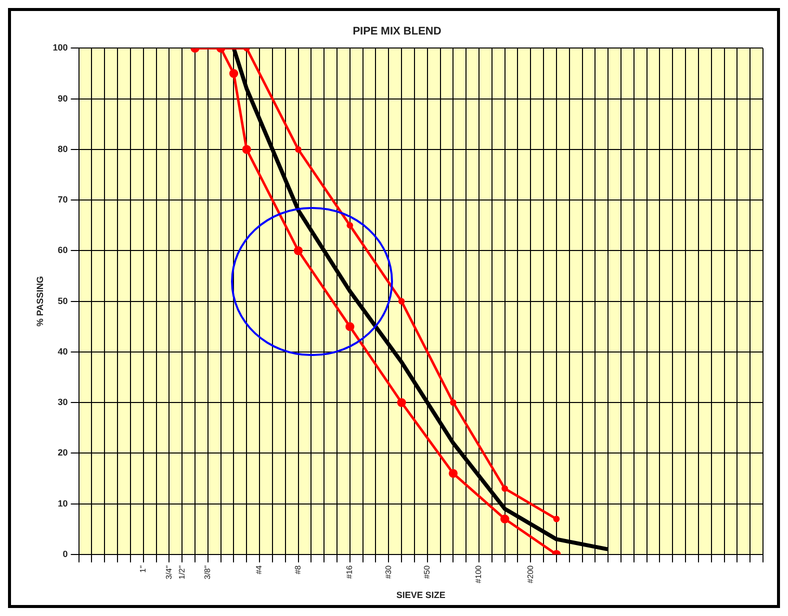 The width and height of the screenshot is (788, 616). I want to click on y-tick-label: 50, so click(63, 301).